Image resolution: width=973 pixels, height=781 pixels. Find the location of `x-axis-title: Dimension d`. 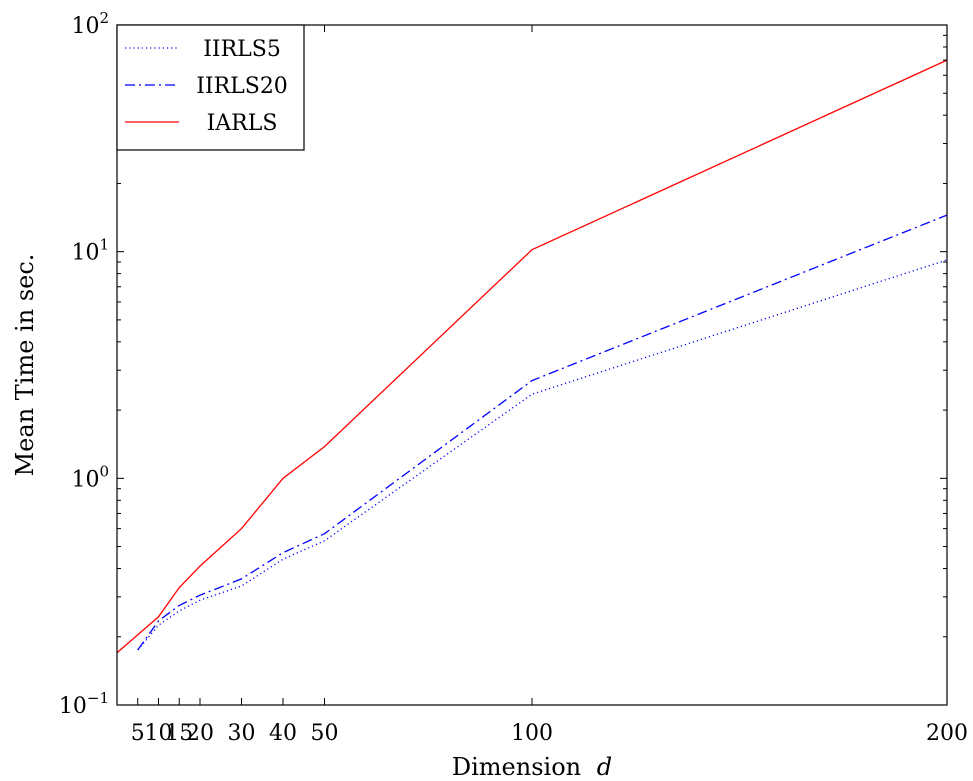

x-axis-title: Dimension d is located at coordinates (532, 767).